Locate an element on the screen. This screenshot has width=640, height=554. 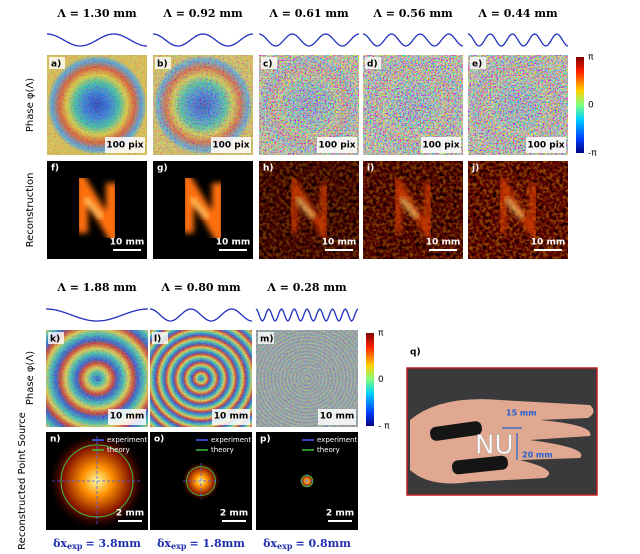
colorbar-label: -π is located at coordinates (592, 154).